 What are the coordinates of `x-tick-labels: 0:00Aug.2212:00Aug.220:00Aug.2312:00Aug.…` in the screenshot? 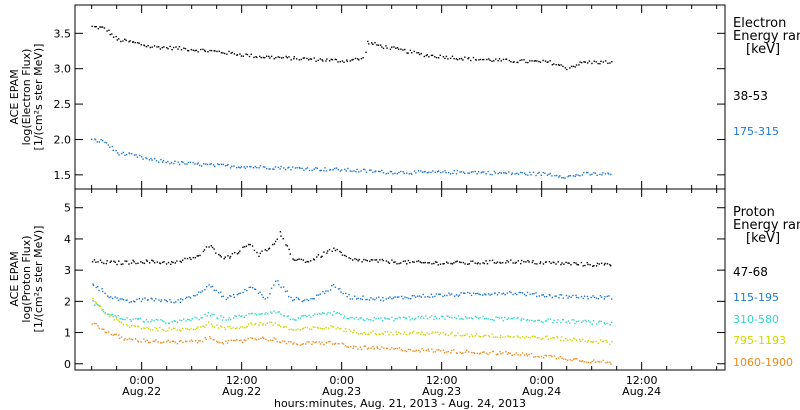 It's located at (391, 386).